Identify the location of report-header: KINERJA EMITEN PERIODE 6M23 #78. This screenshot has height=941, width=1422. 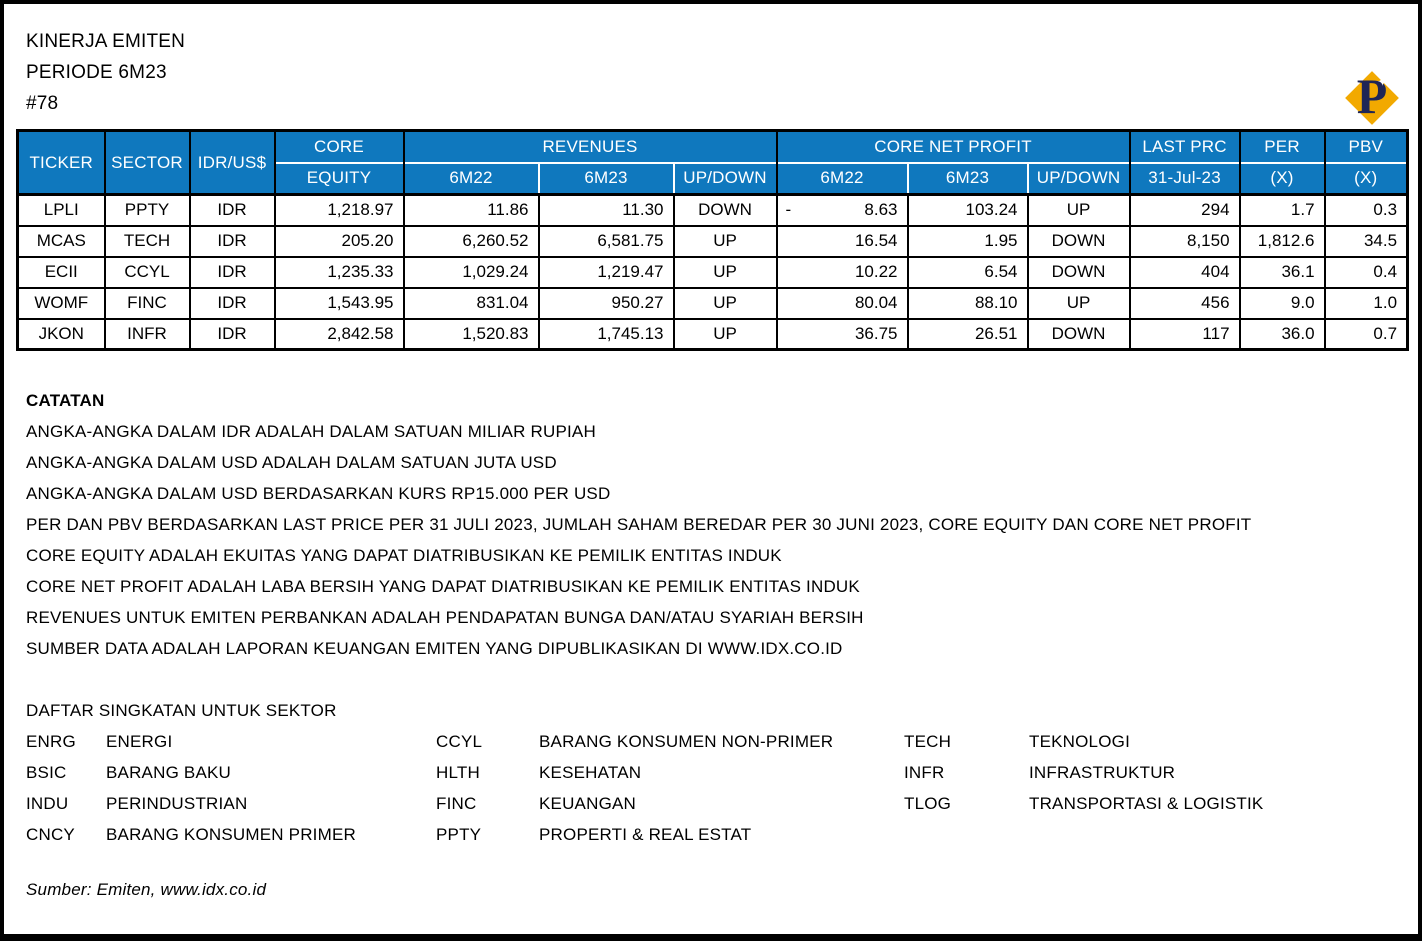
(711, 61).